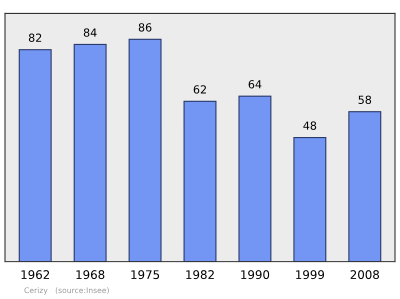 This screenshot has width=400, height=299. What do you see at coordinates (255, 275) in the screenshot?
I see `x-tick-label: 1990` at bounding box center [255, 275].